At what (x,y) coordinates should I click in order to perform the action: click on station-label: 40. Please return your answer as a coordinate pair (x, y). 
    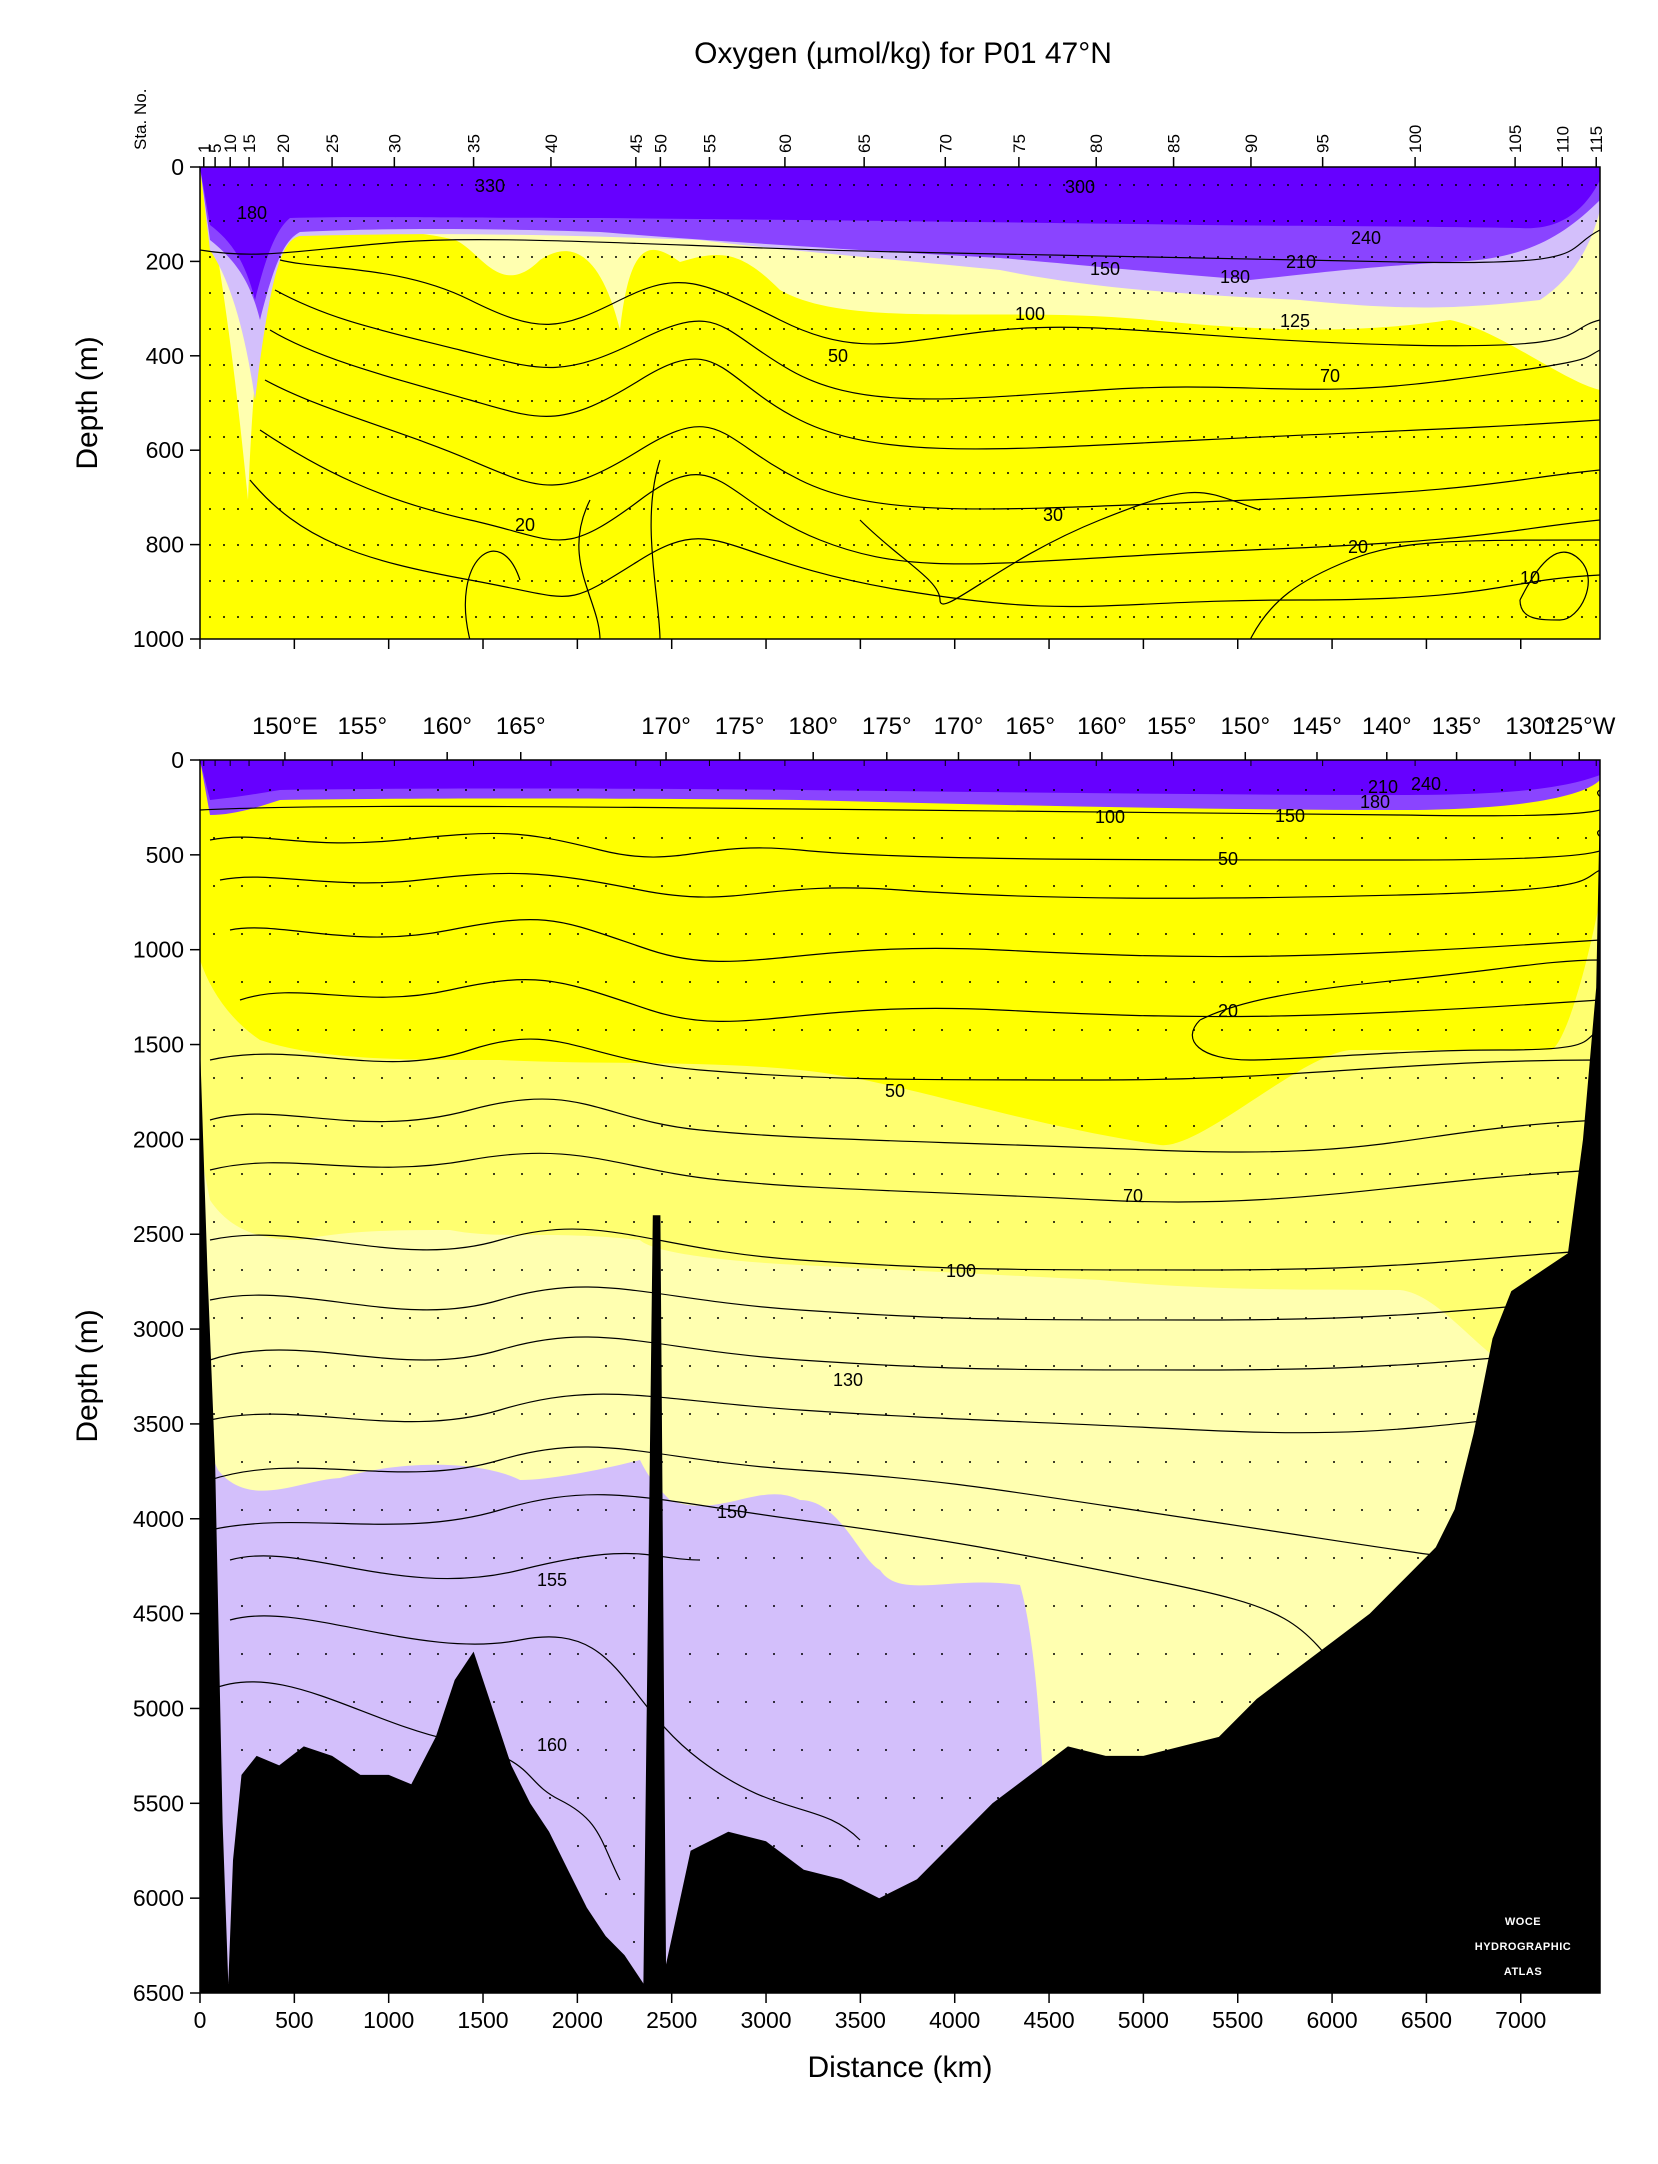
    Looking at the image, I should click on (551, 143).